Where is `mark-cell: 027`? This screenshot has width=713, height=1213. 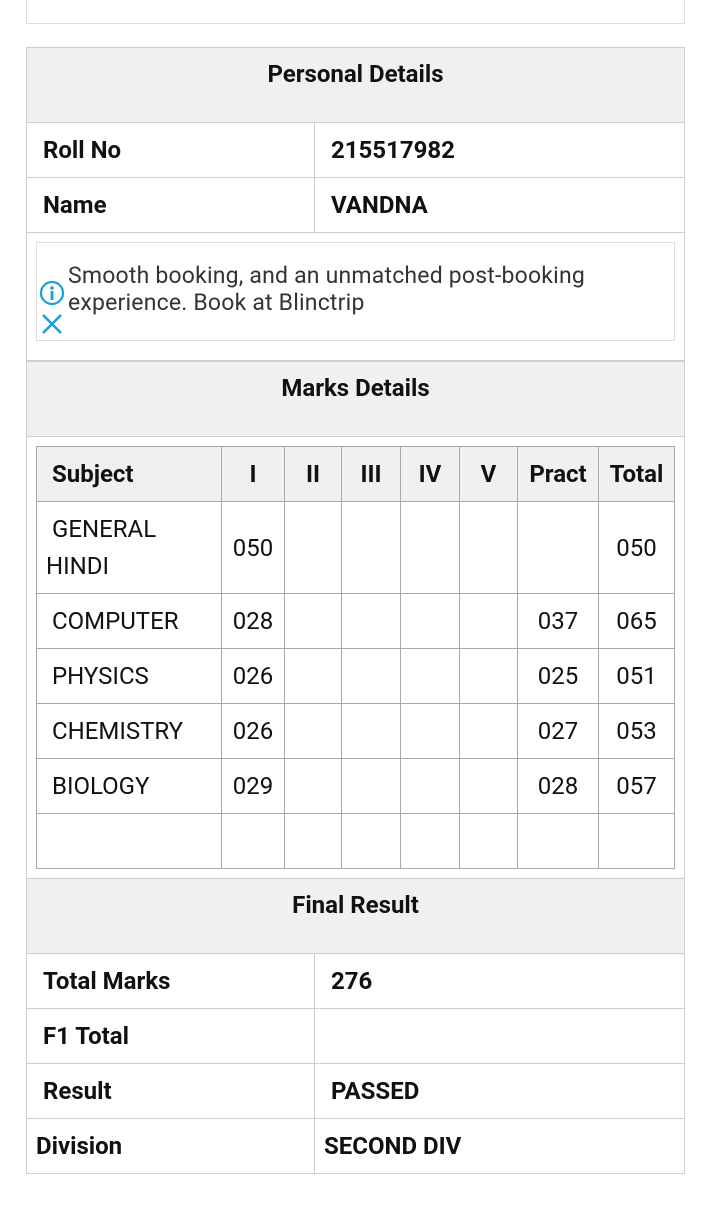 mark-cell: 027 is located at coordinates (558, 731).